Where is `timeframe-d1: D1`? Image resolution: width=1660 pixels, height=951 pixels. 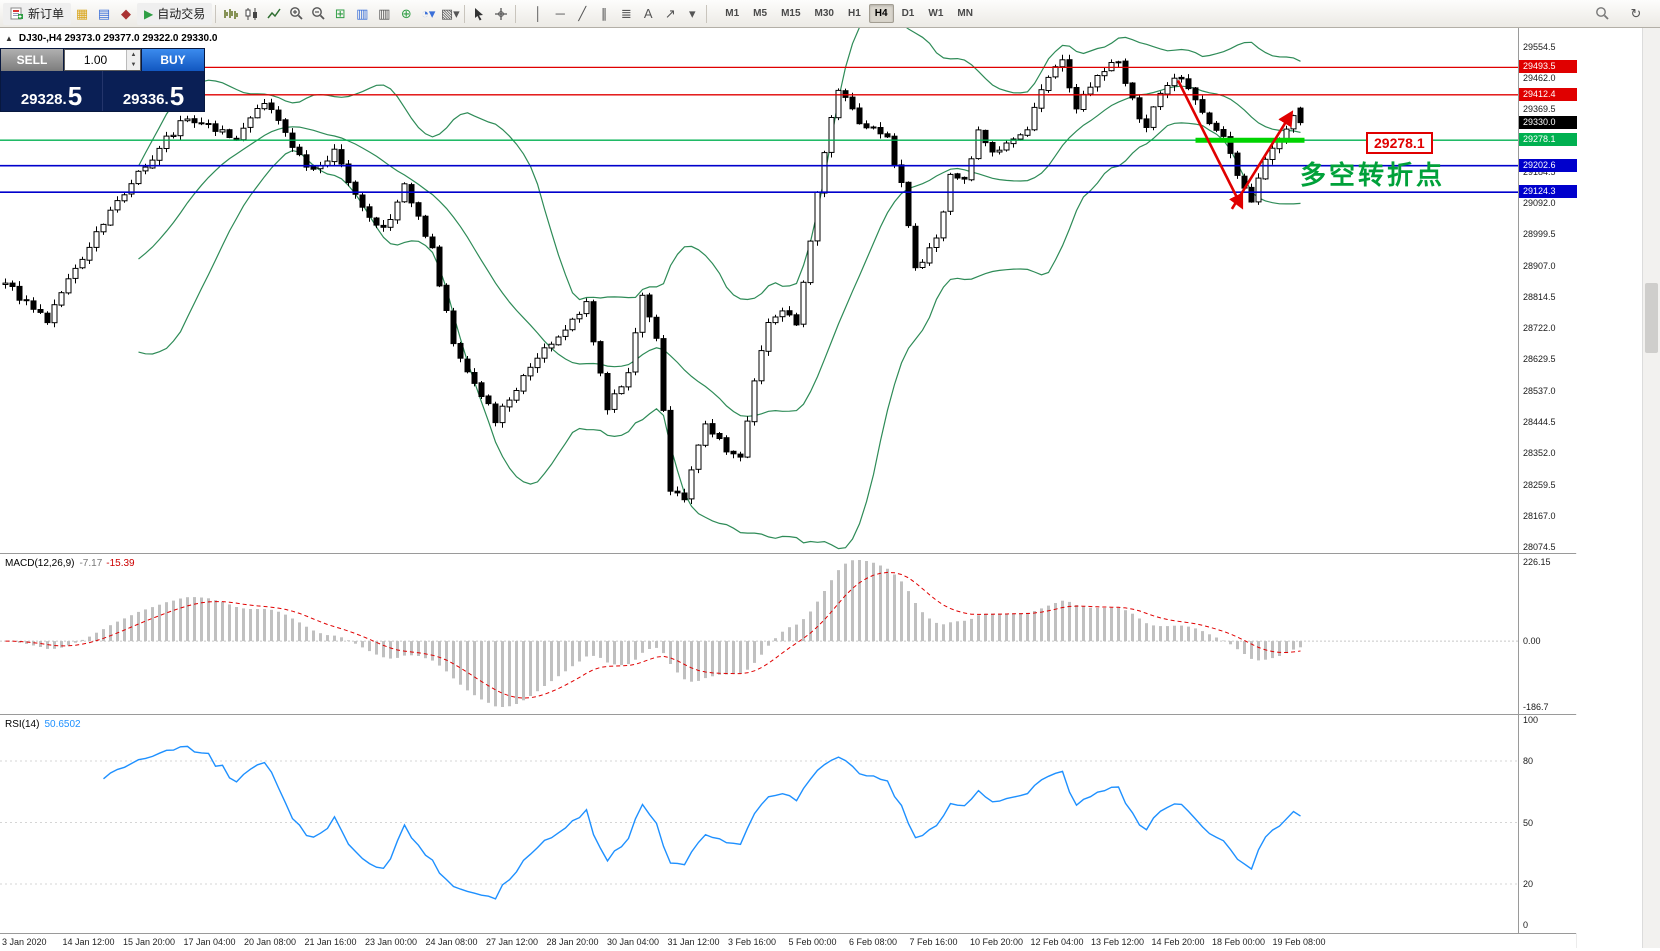 timeframe-d1: D1 is located at coordinates (908, 13).